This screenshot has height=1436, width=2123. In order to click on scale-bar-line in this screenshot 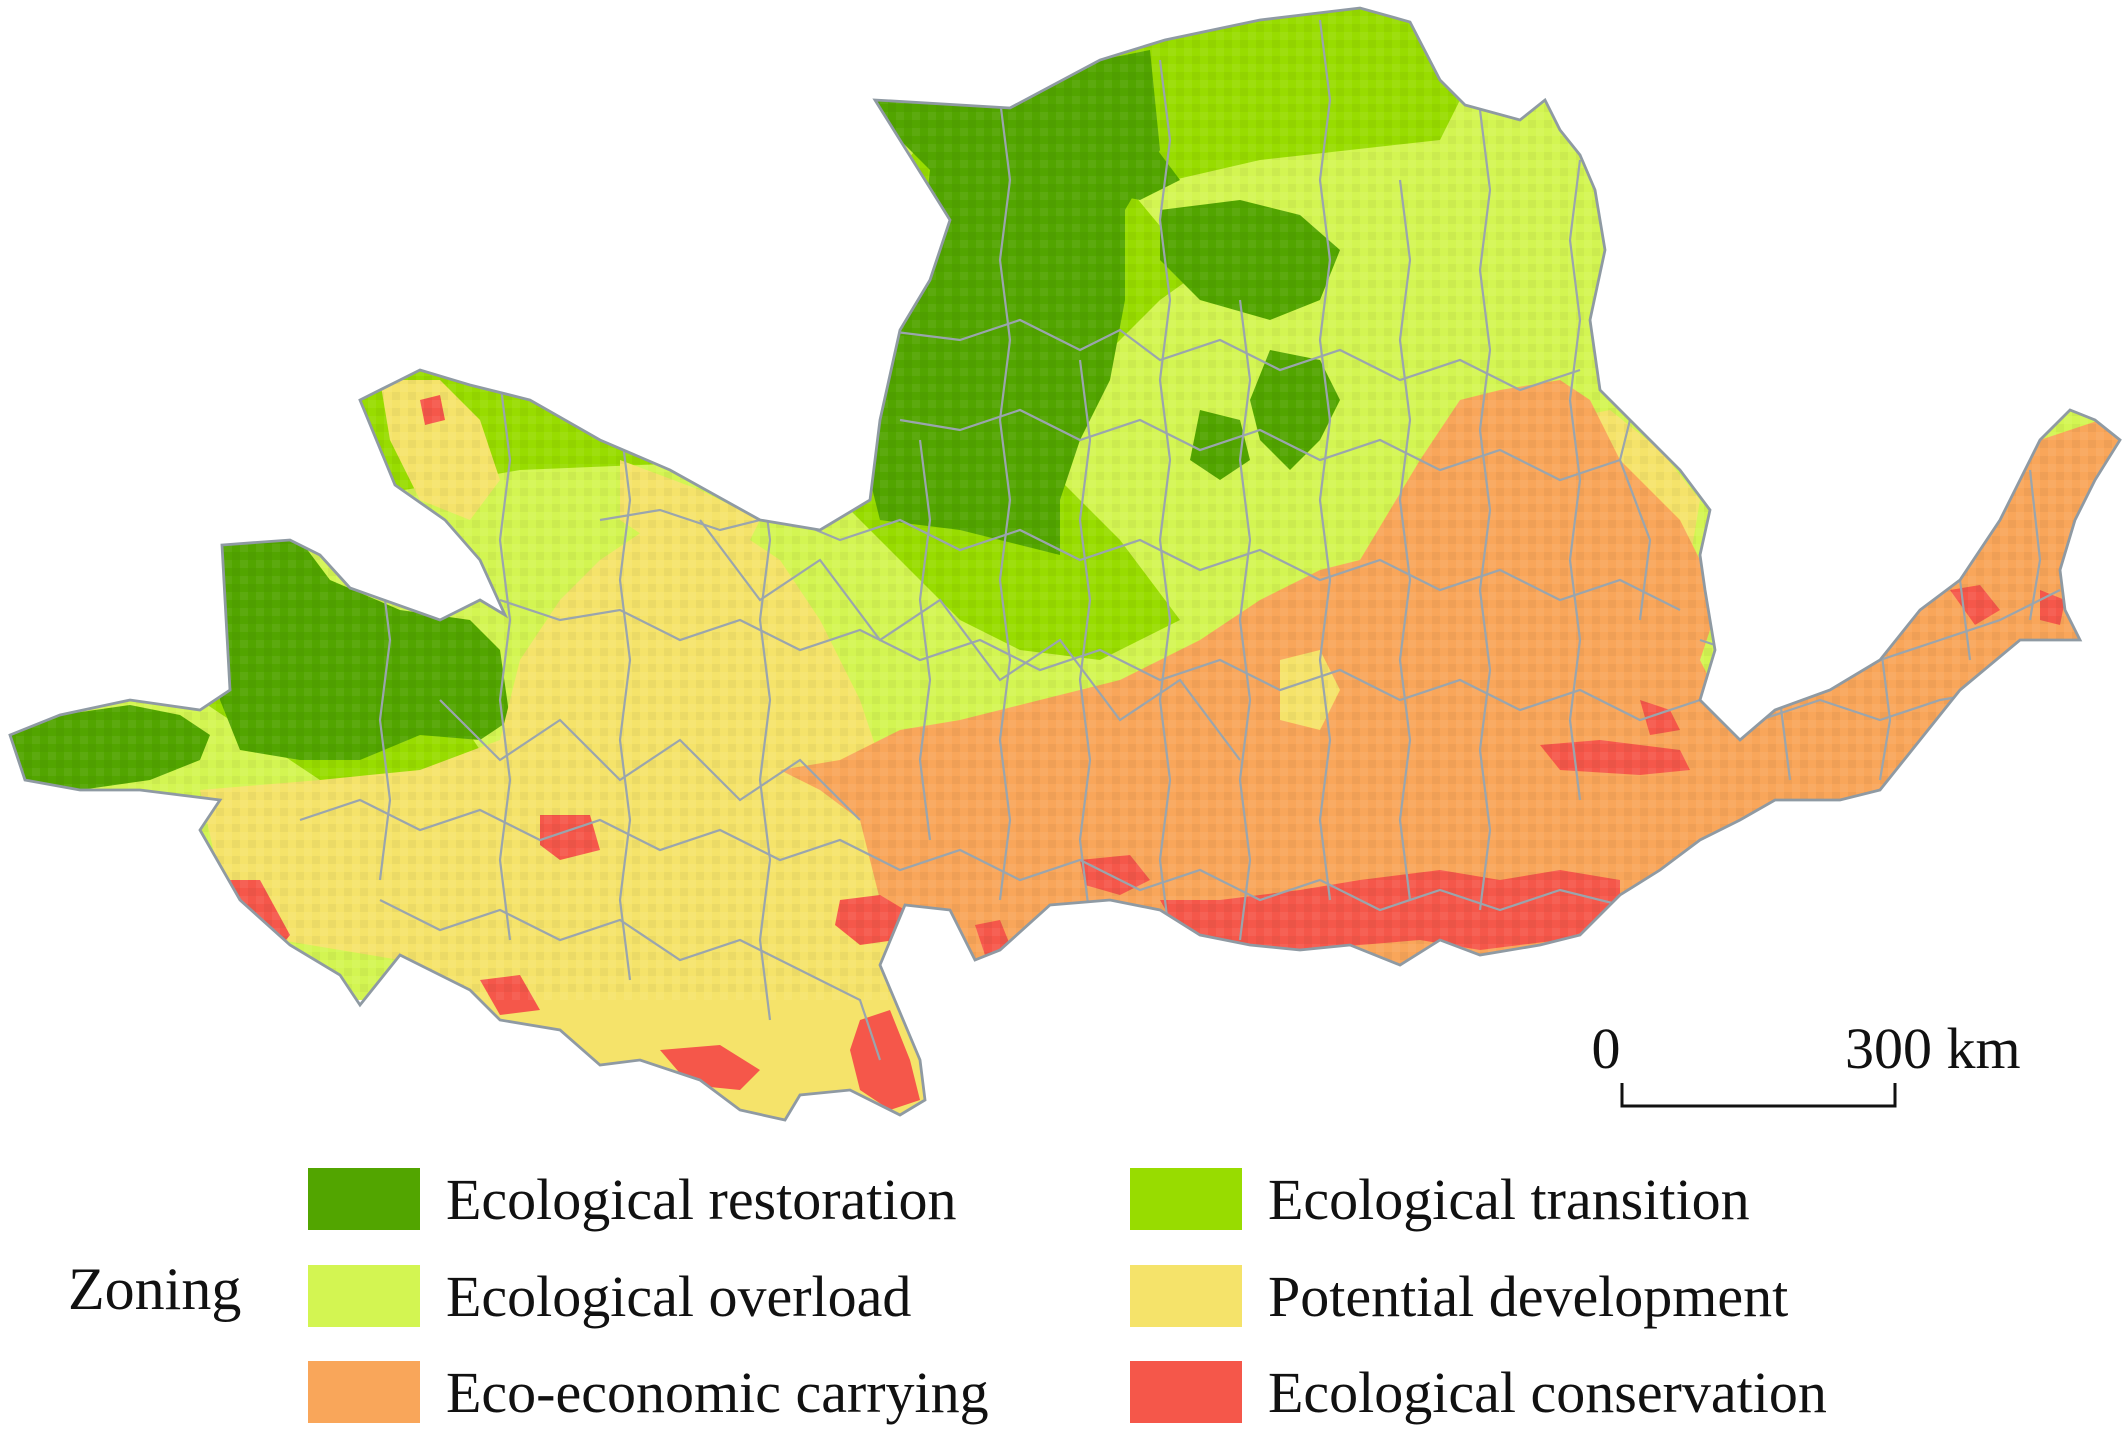, I will do `click(1758, 1095)`.